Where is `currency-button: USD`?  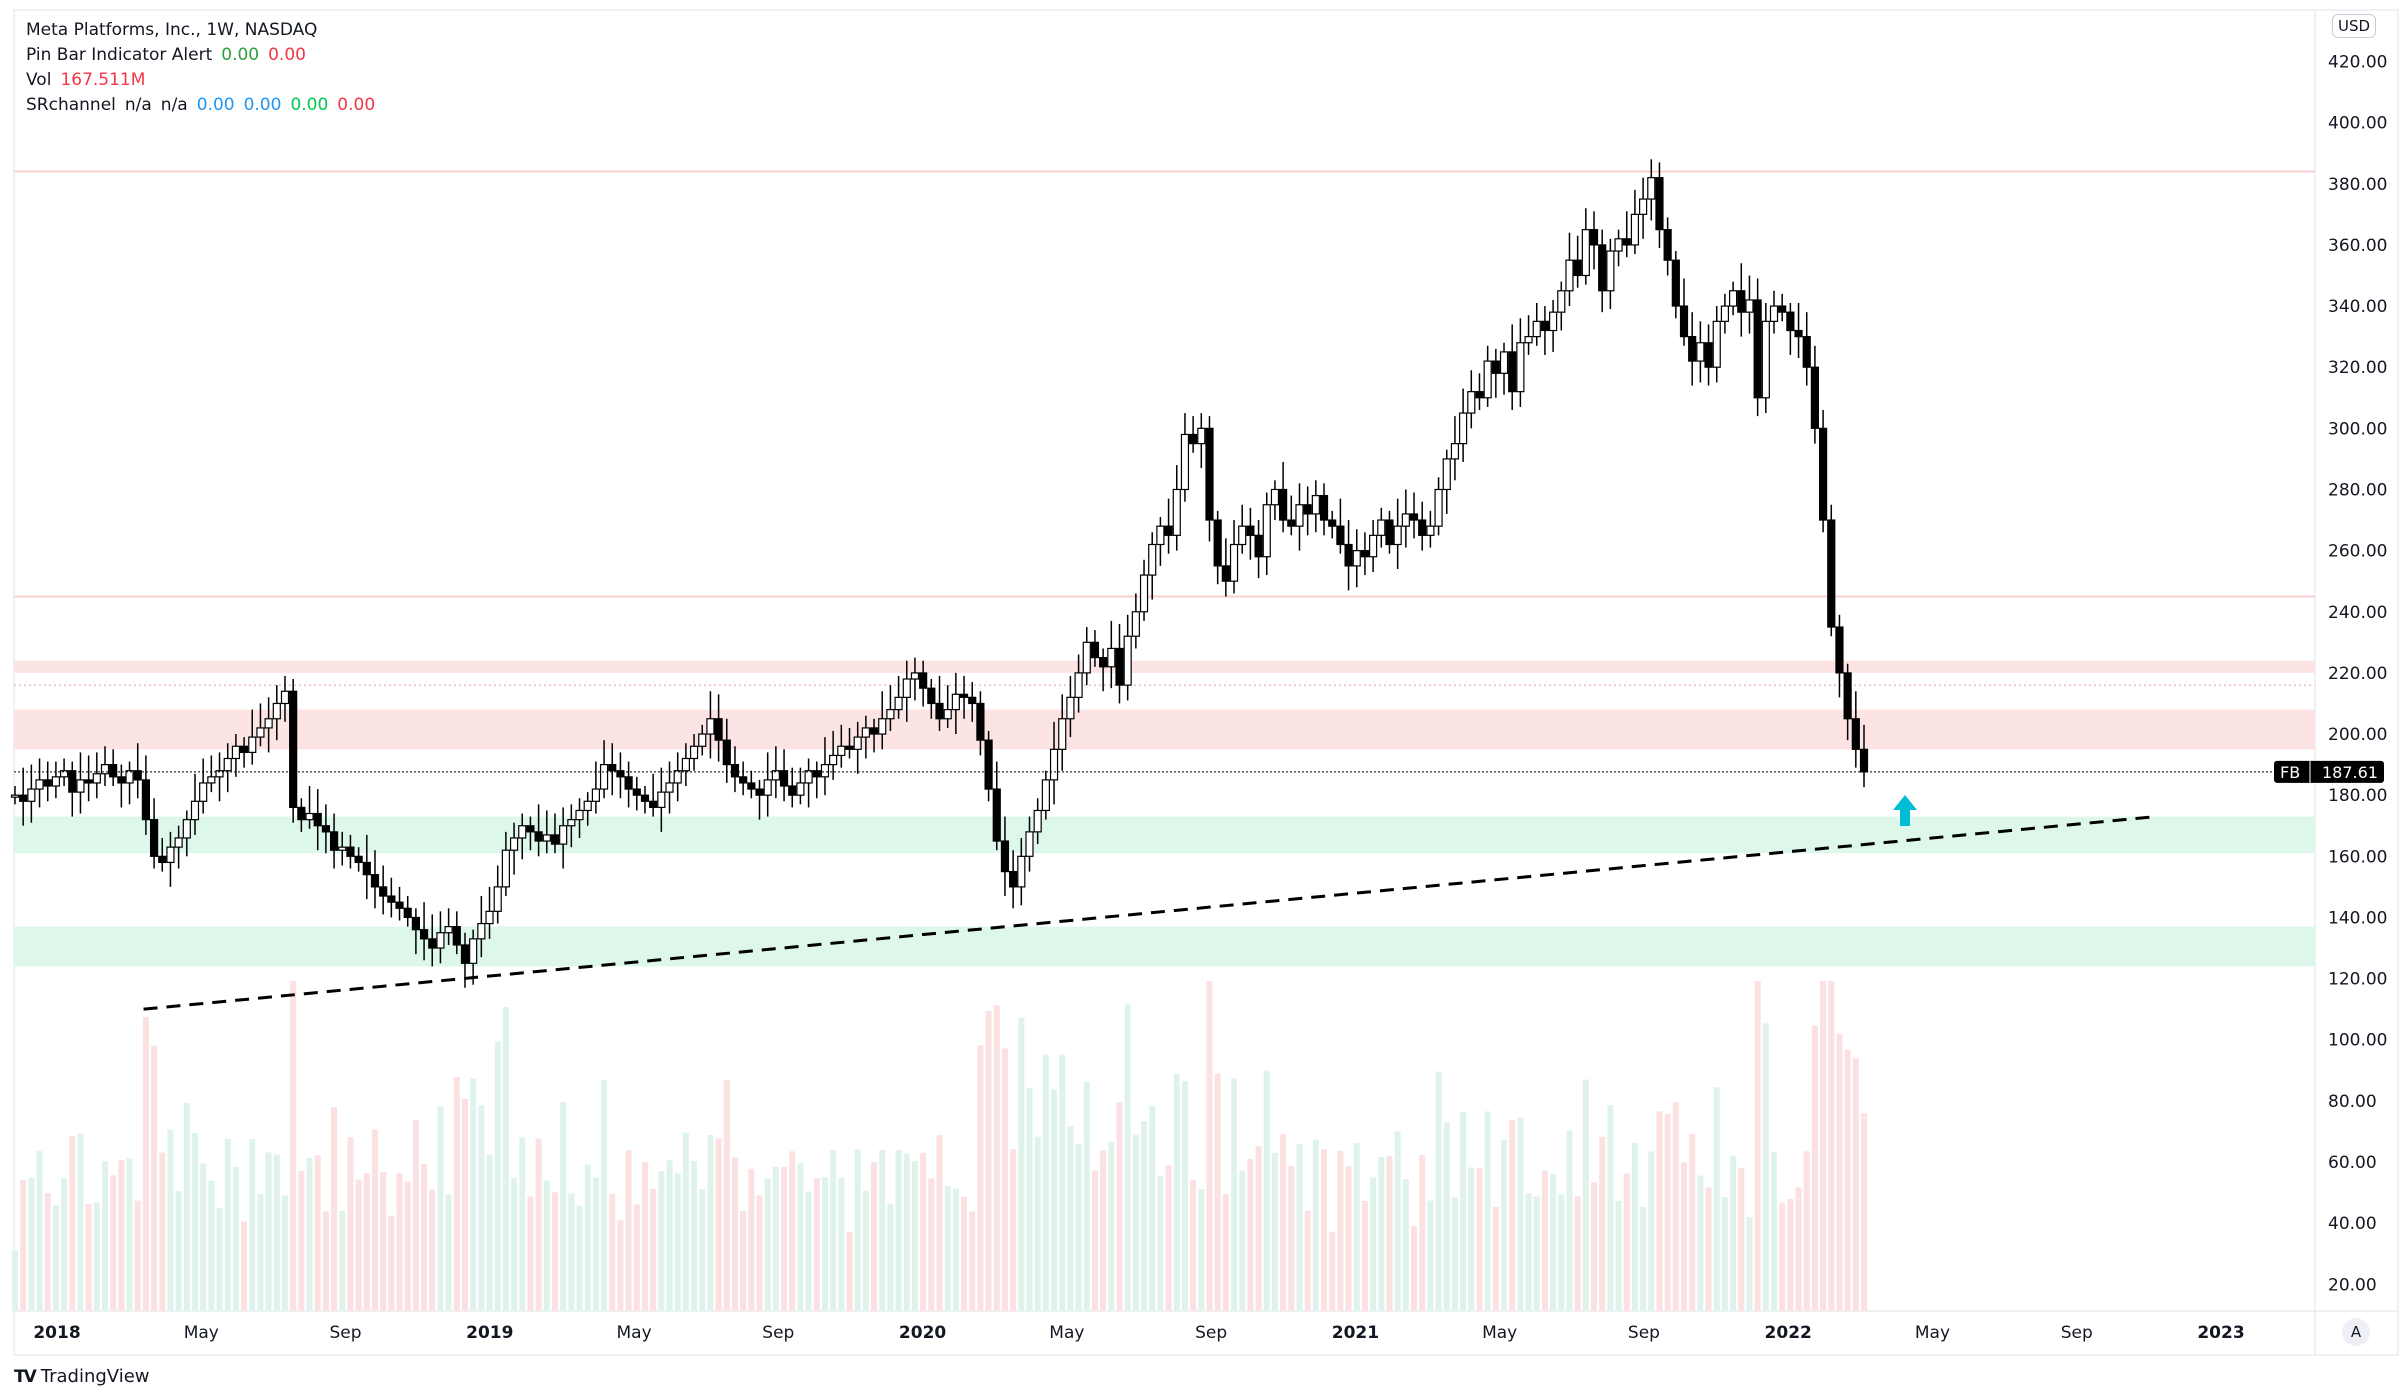 currency-button: USD is located at coordinates (2354, 26).